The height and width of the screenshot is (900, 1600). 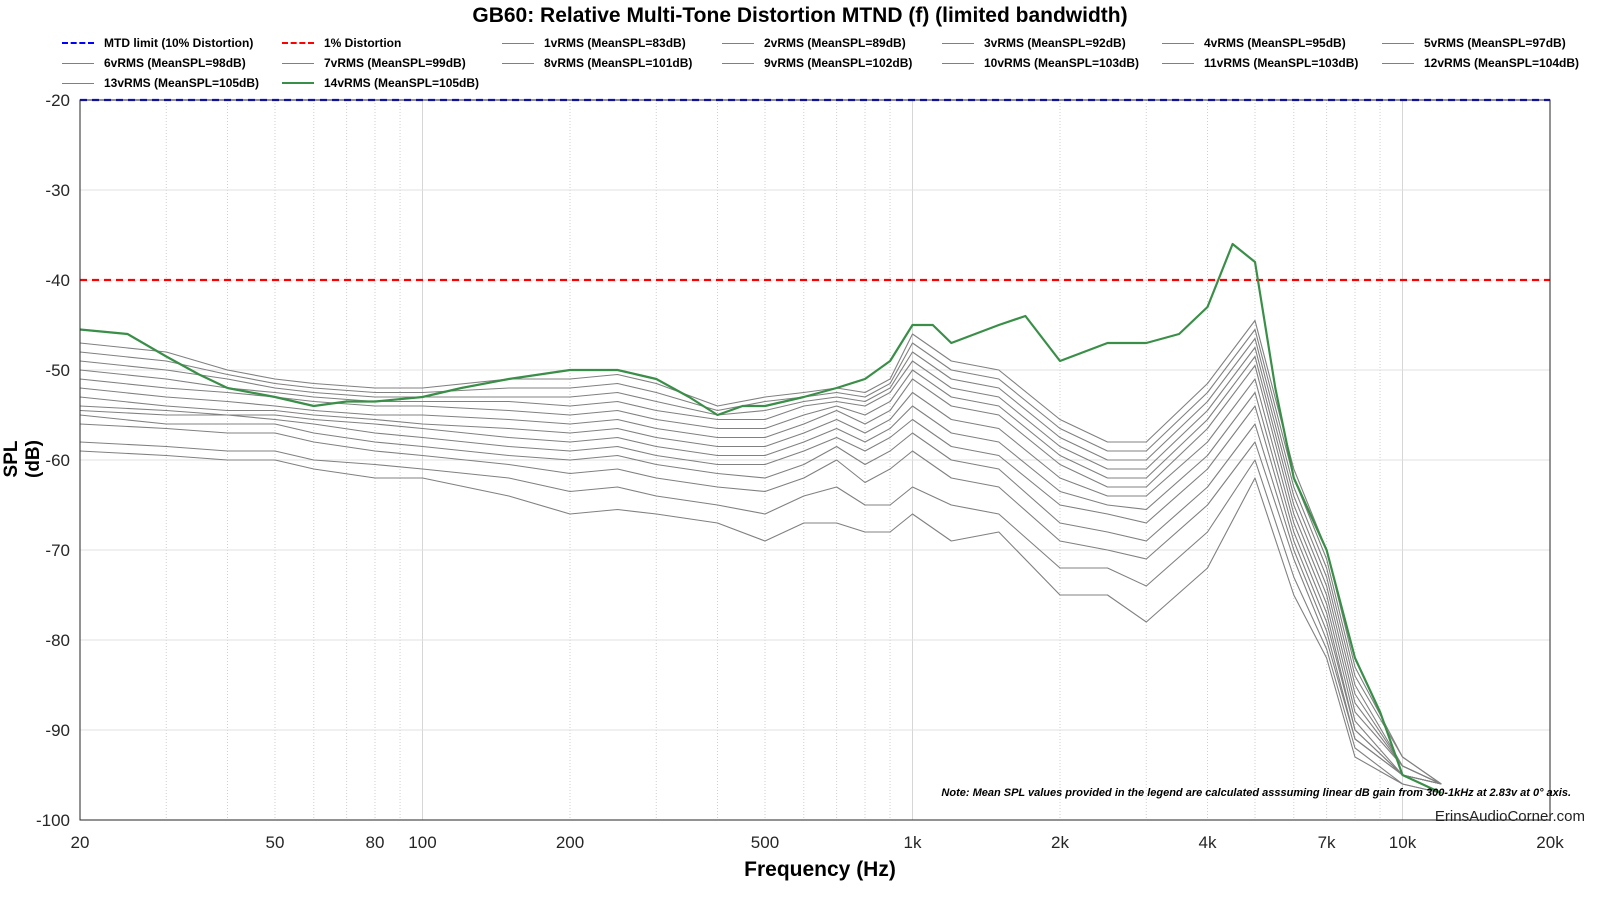 What do you see at coordinates (838, 63) in the screenshot?
I see `legend-label: 9vRMS (MeanSPL=102dB)` at bounding box center [838, 63].